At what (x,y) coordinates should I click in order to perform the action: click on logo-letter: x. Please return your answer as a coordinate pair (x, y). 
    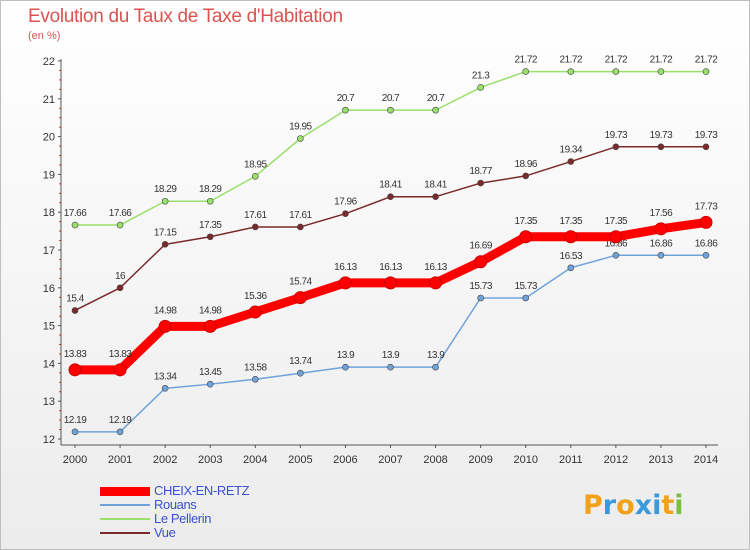
    Looking at the image, I should click on (643, 505).